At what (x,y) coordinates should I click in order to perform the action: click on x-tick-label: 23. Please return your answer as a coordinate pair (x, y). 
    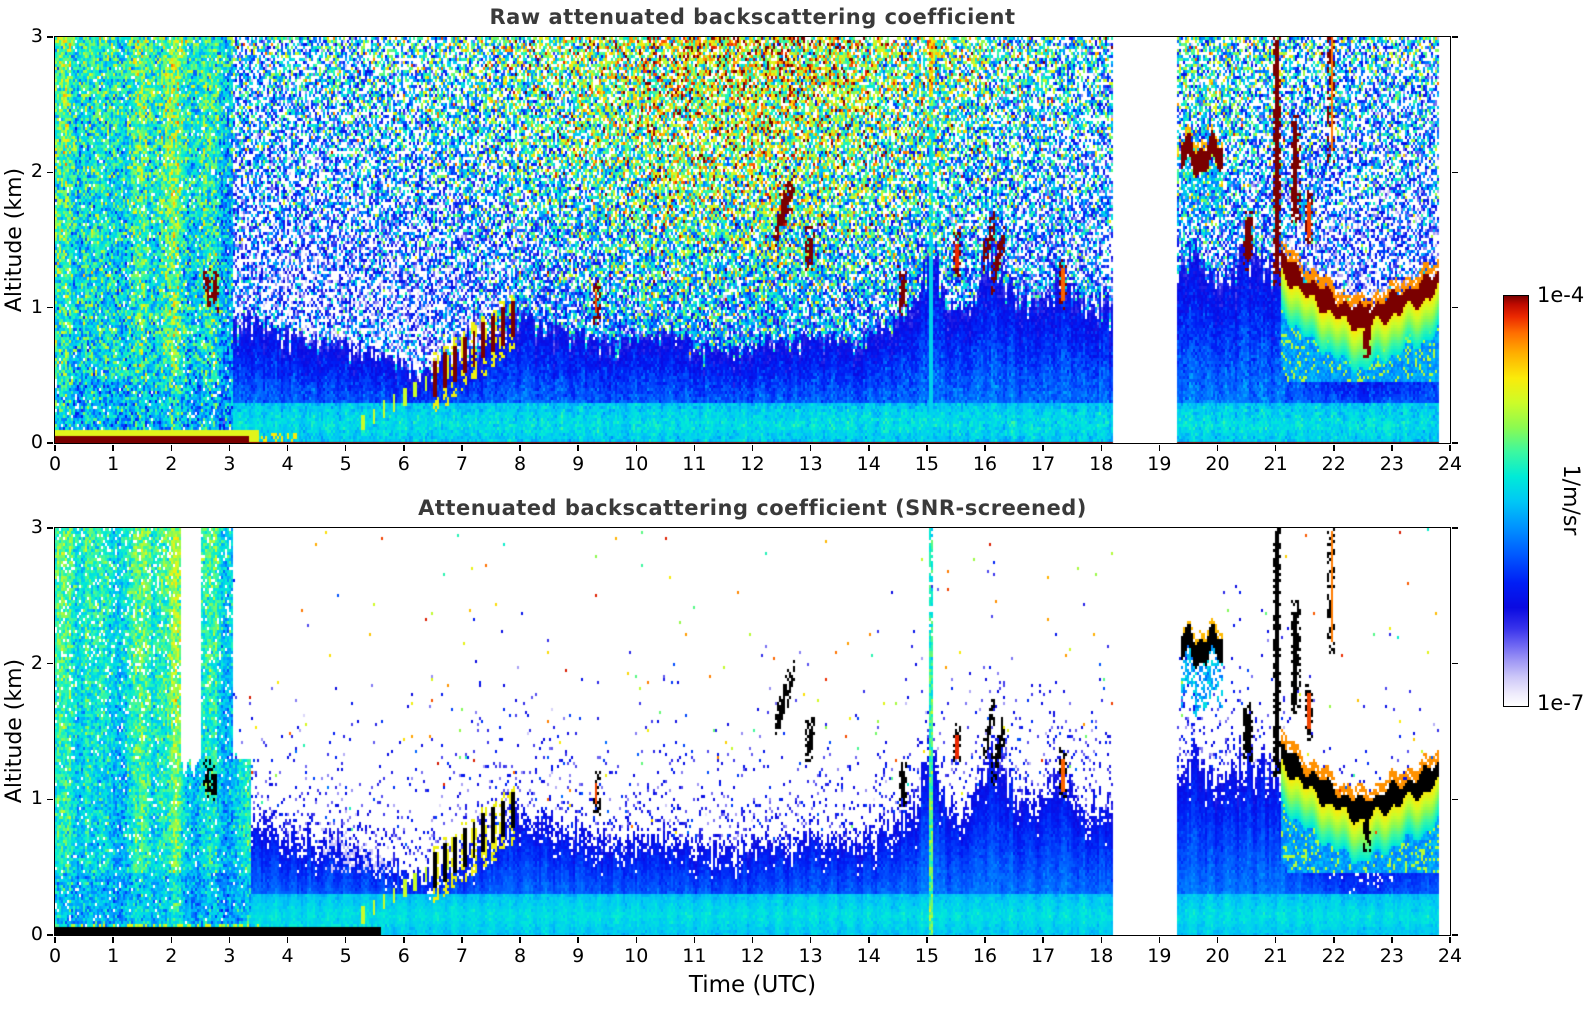
    Looking at the image, I should click on (1391, 464).